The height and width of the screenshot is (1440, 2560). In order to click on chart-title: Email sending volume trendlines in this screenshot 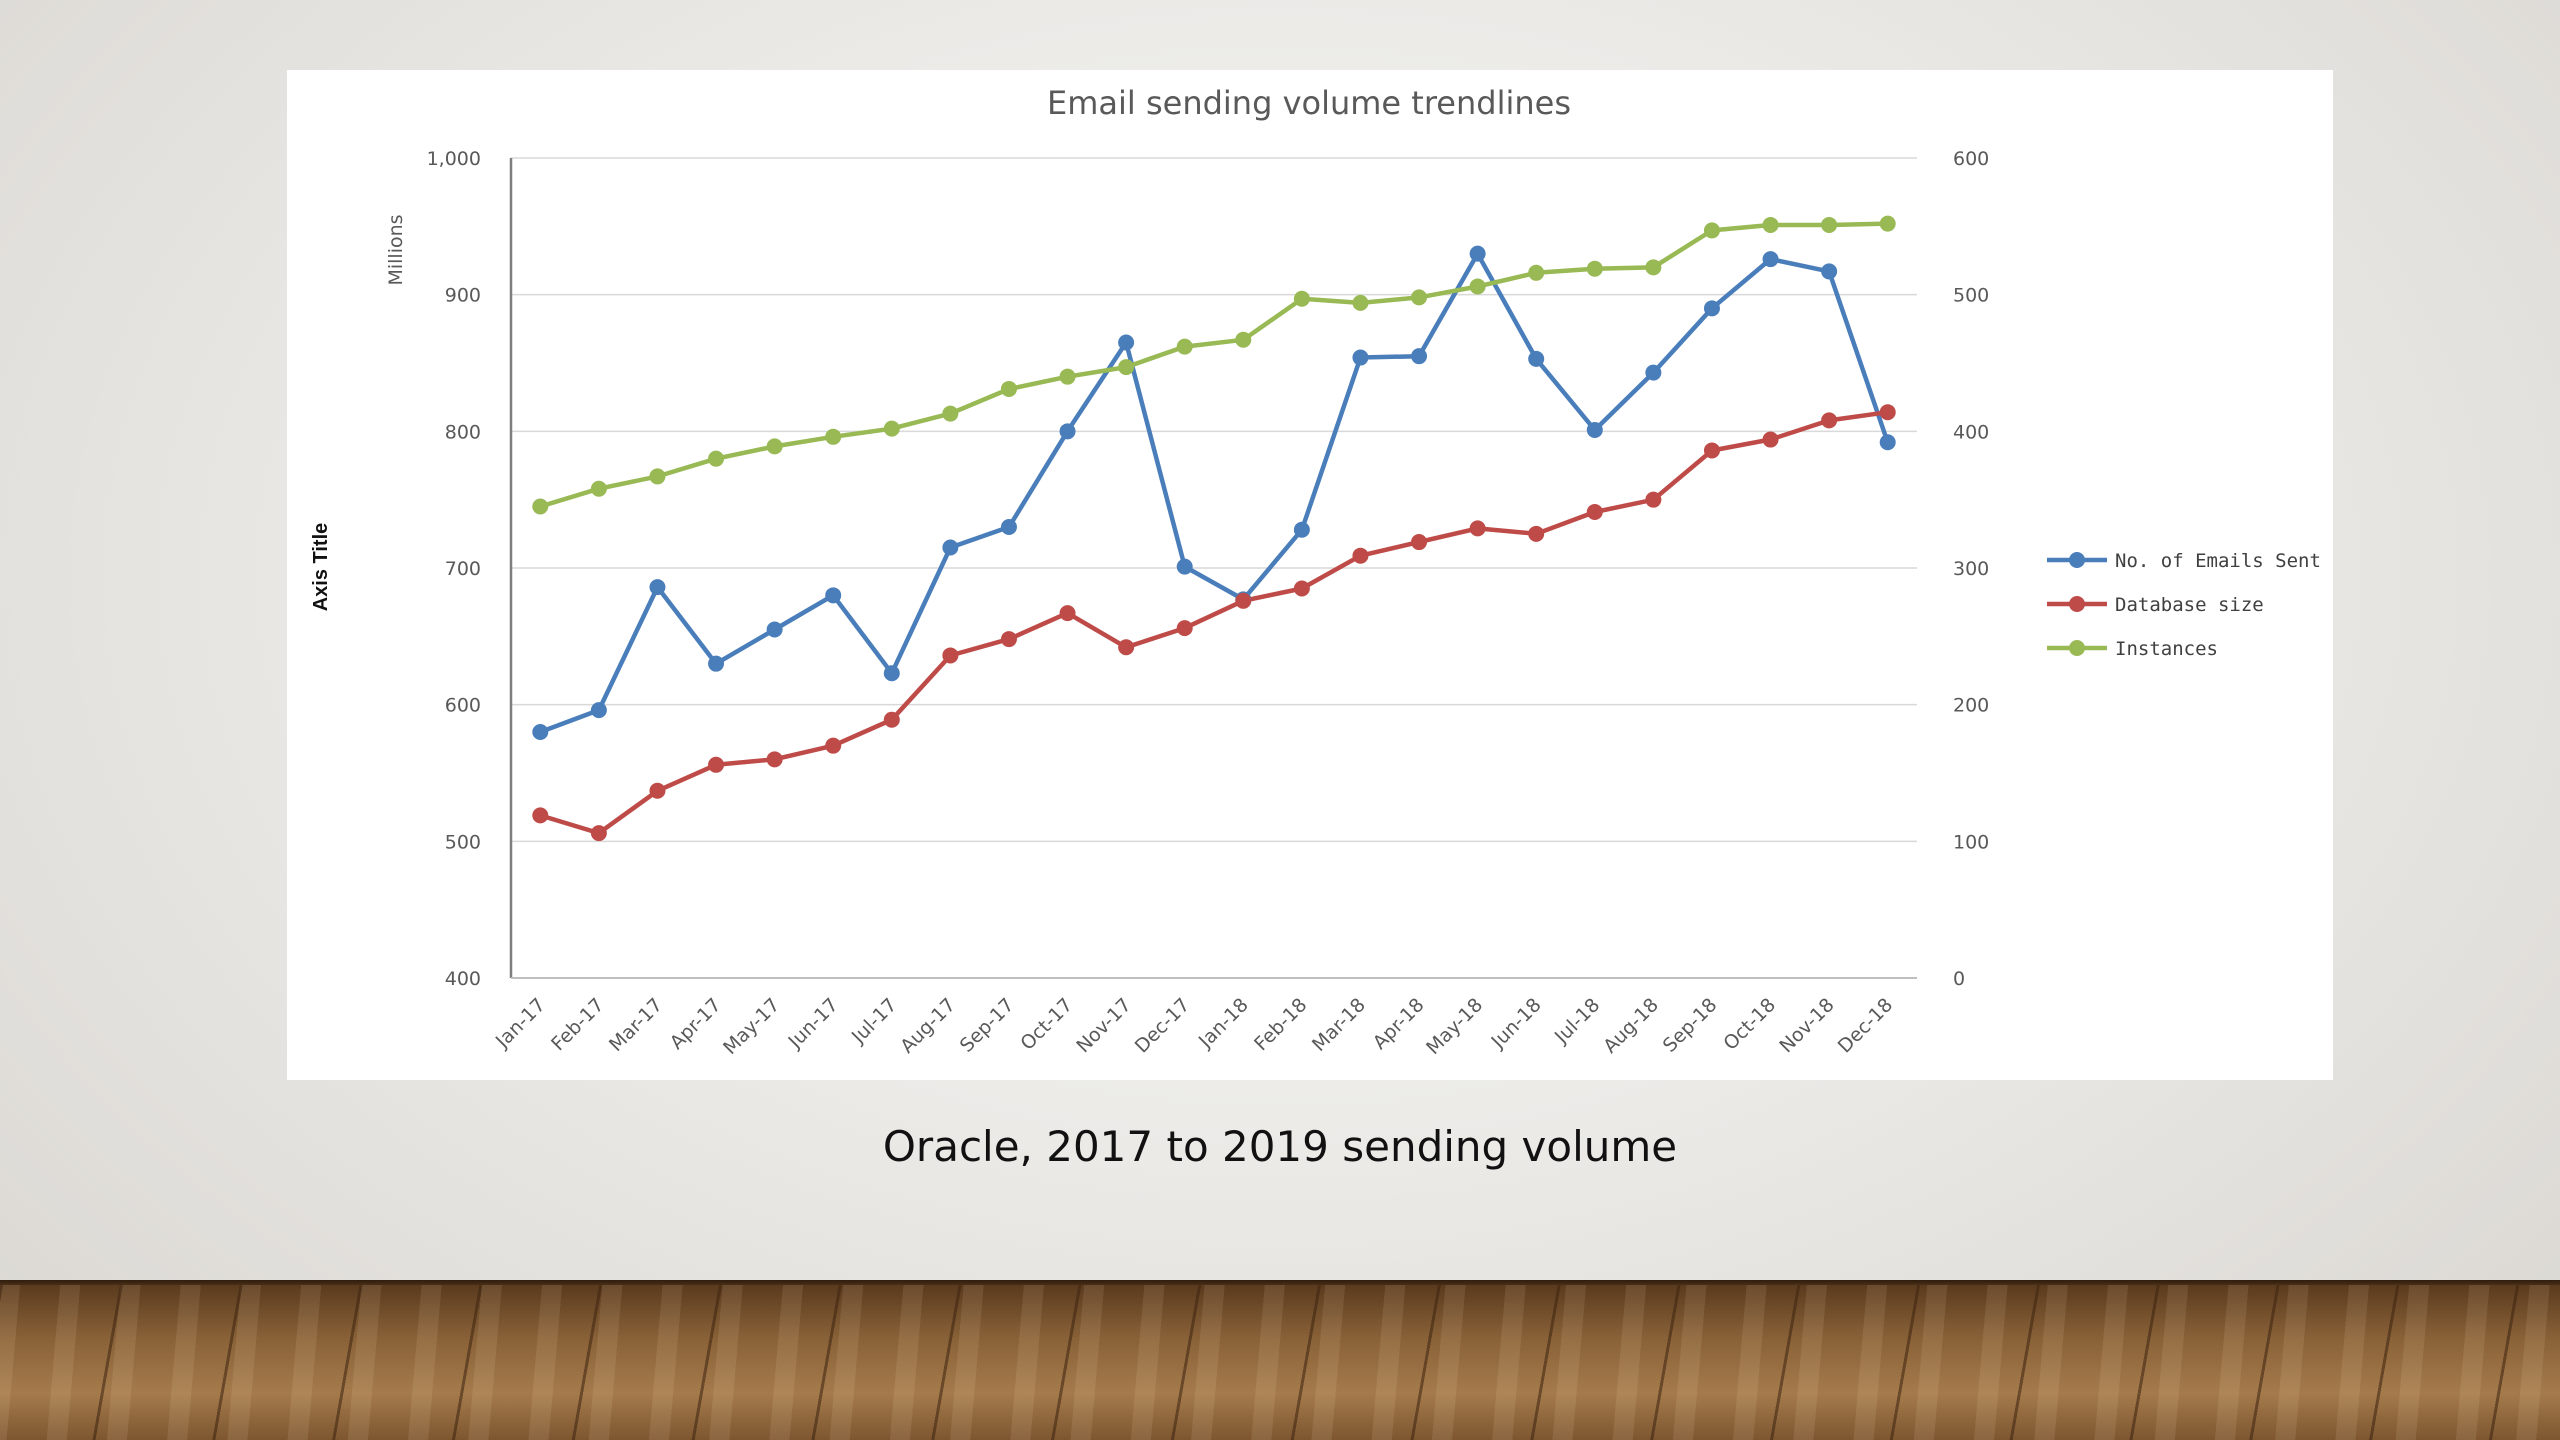, I will do `click(1309, 103)`.